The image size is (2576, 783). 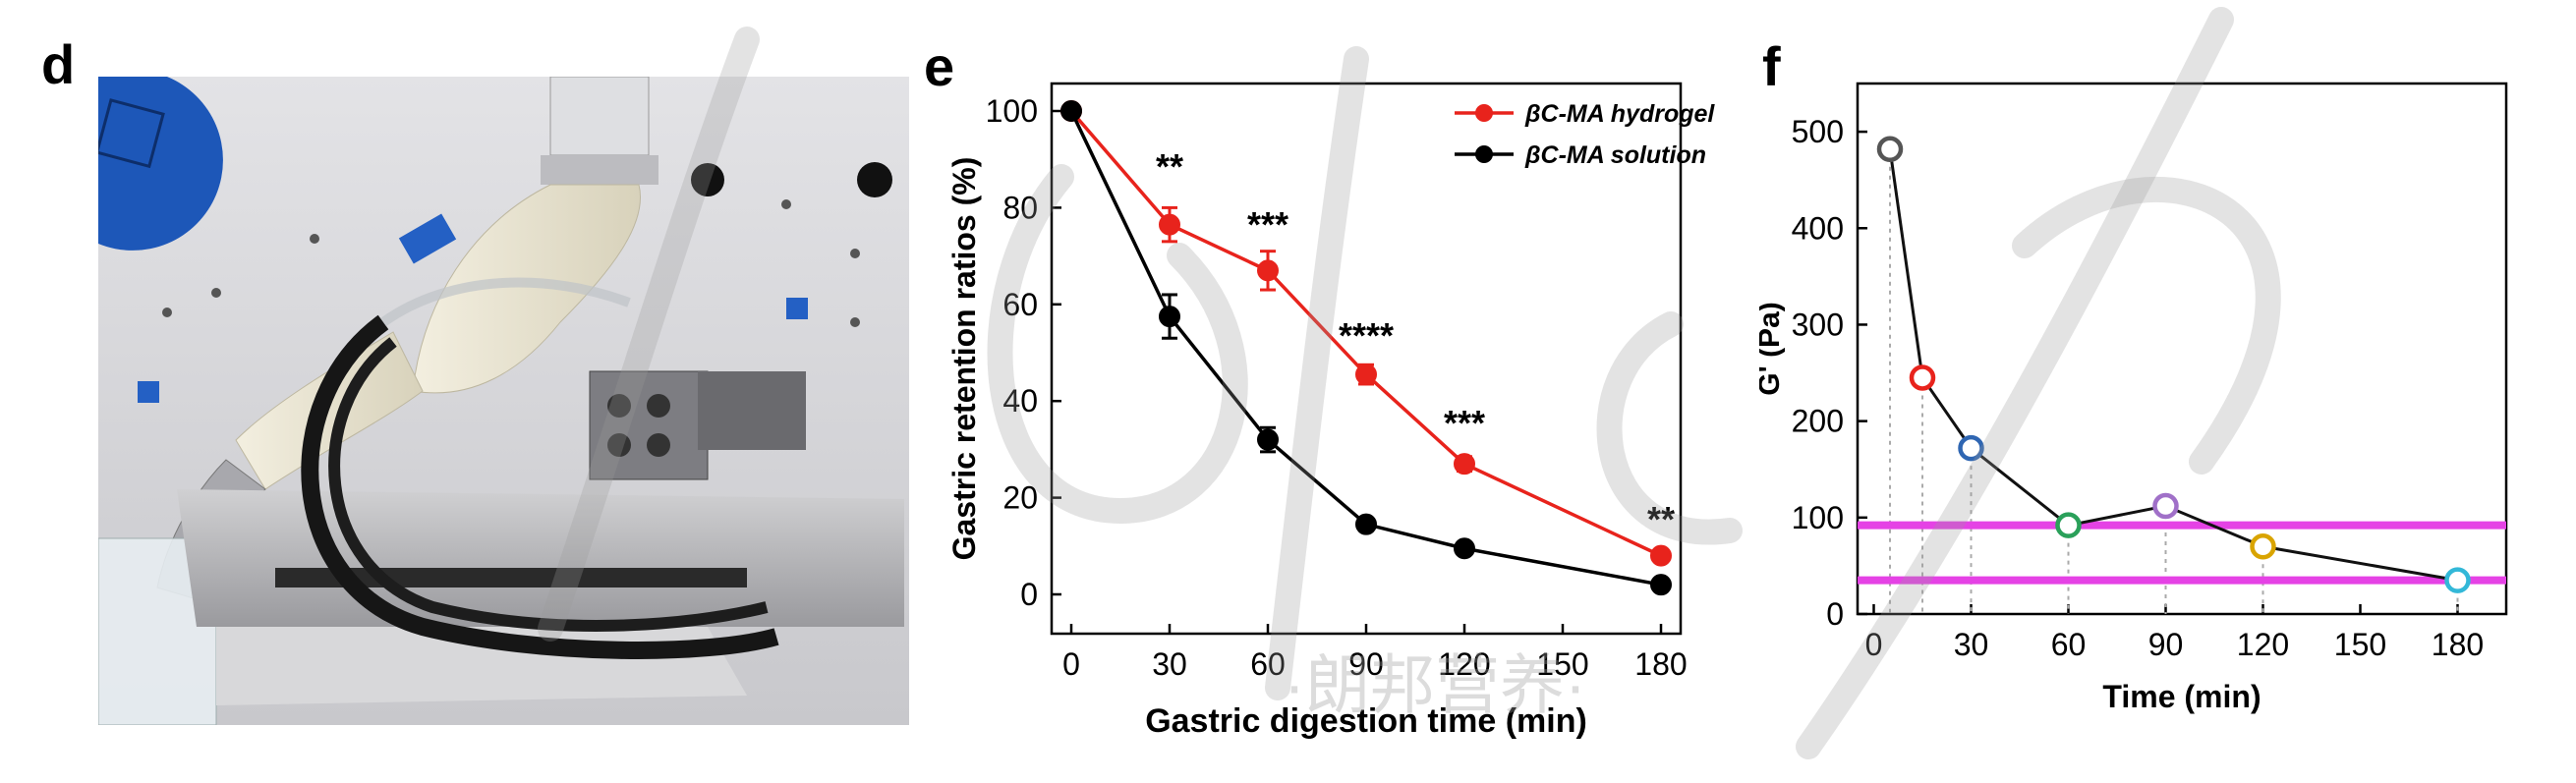 I want to click on y-axis-label: G' (Pa), so click(x=1773, y=348).